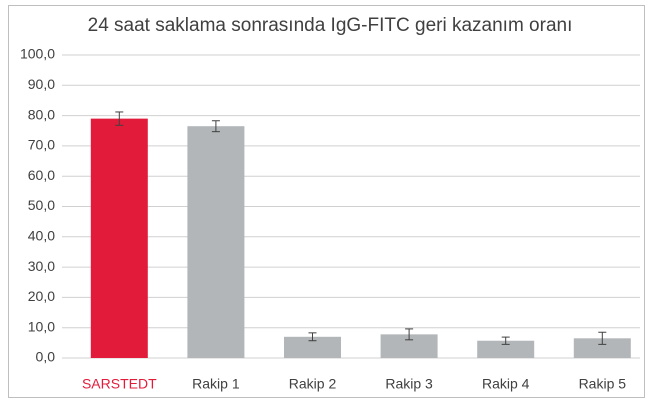  I want to click on y-tick-label: 50,0, so click(41, 205).